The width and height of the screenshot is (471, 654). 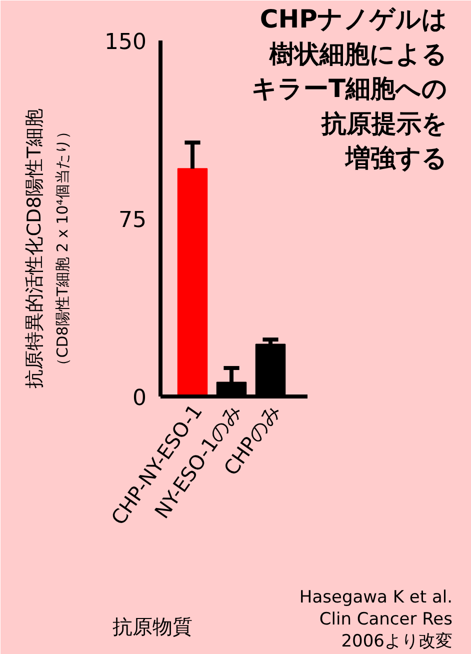 I want to click on y-tick-label: 150, so click(x=125, y=42).